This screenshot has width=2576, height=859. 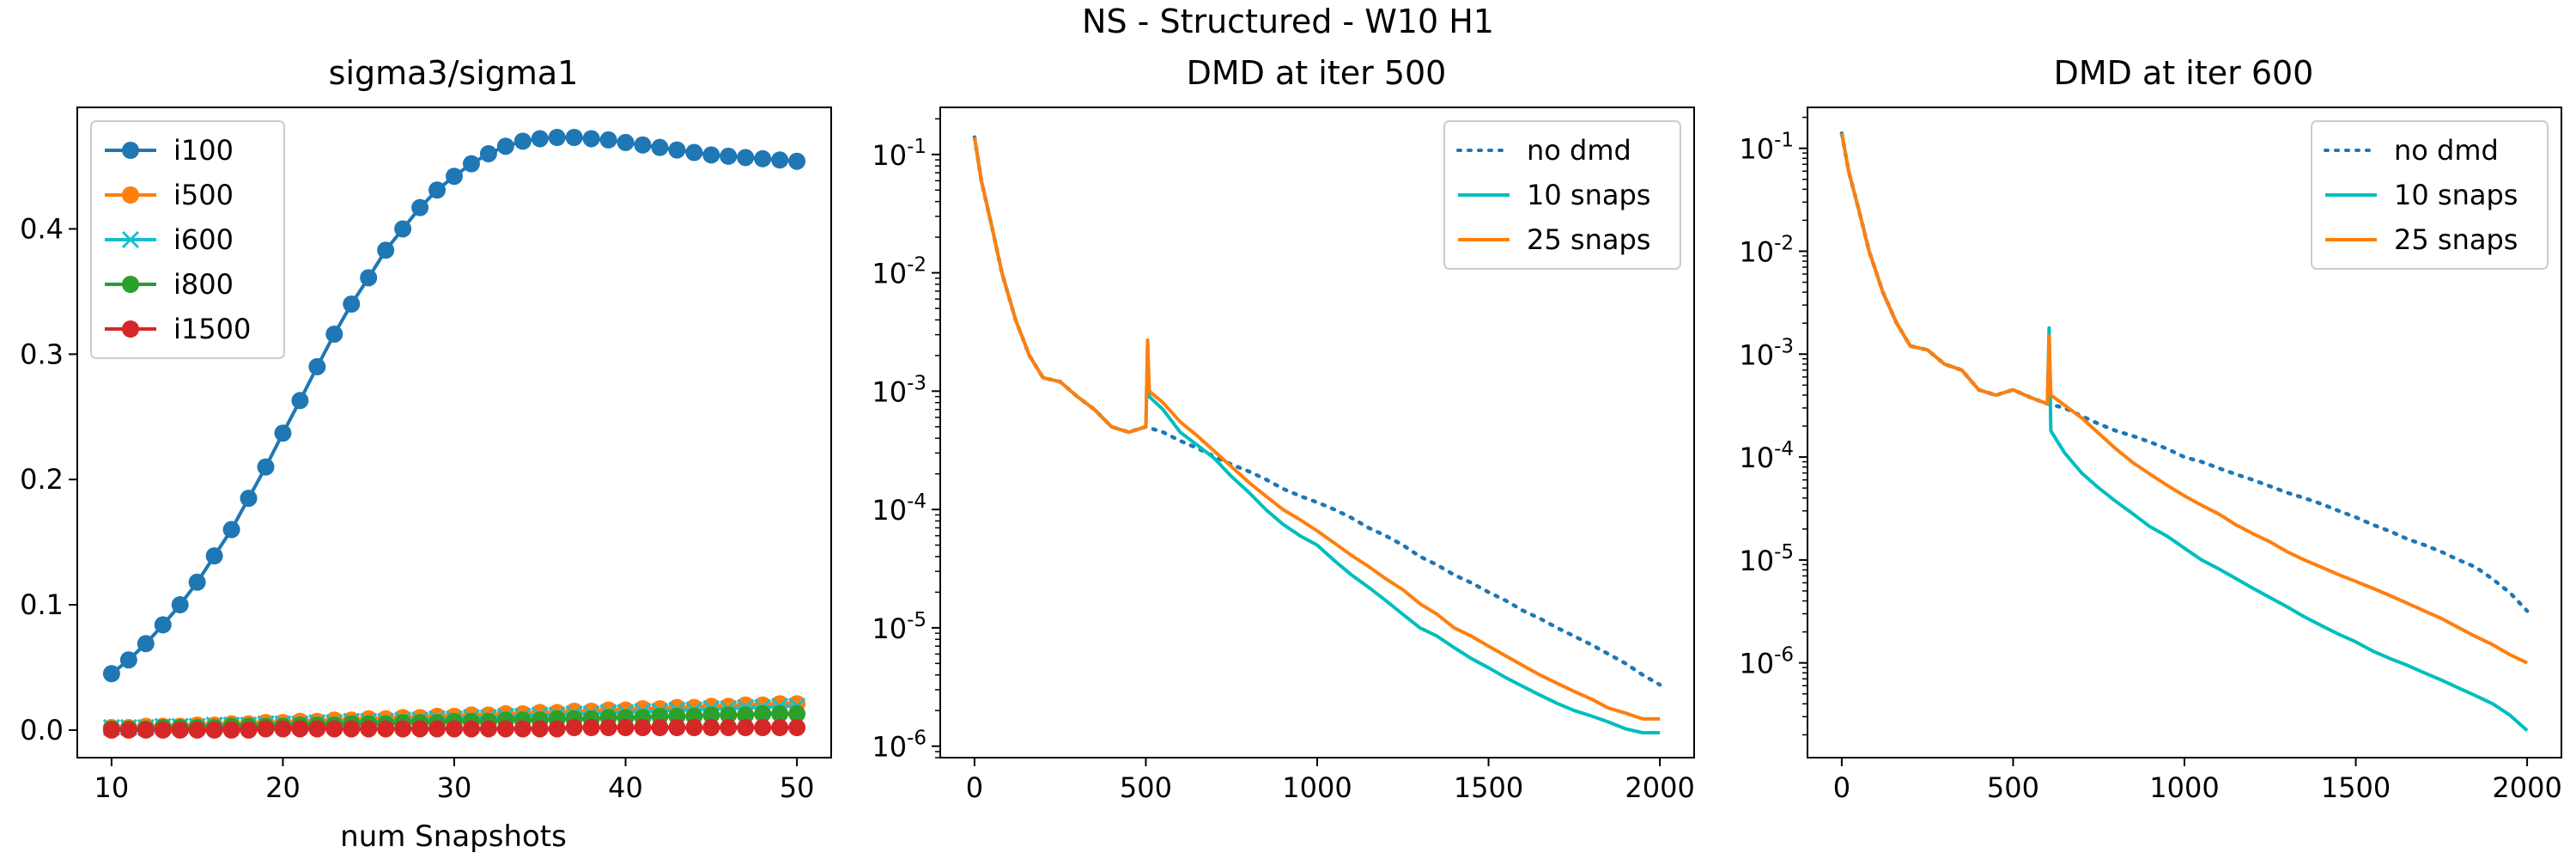 What do you see at coordinates (42, 605) in the screenshot?
I see `y-tick-label: 0.1` at bounding box center [42, 605].